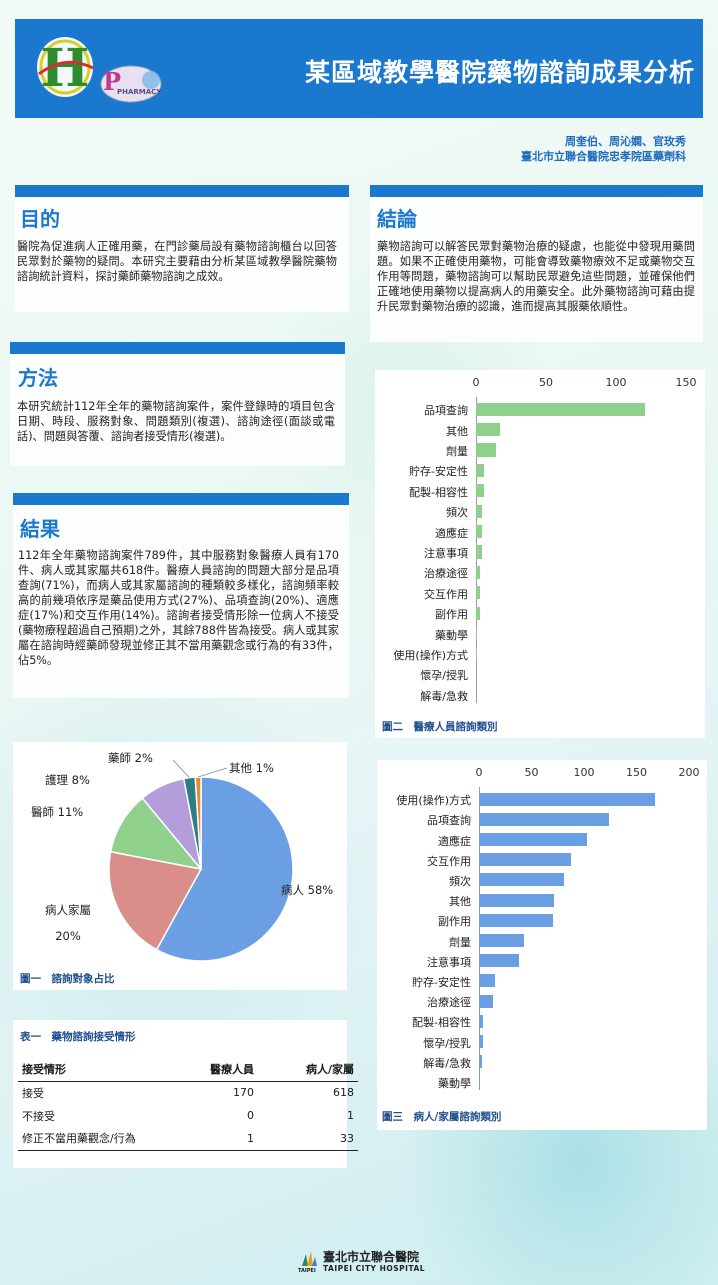 This screenshot has height=1285, width=718. What do you see at coordinates (603, 156) in the screenshot?
I see `author-affiliation: 臺北市立聯合醫院忠孝院區藥劑科` at bounding box center [603, 156].